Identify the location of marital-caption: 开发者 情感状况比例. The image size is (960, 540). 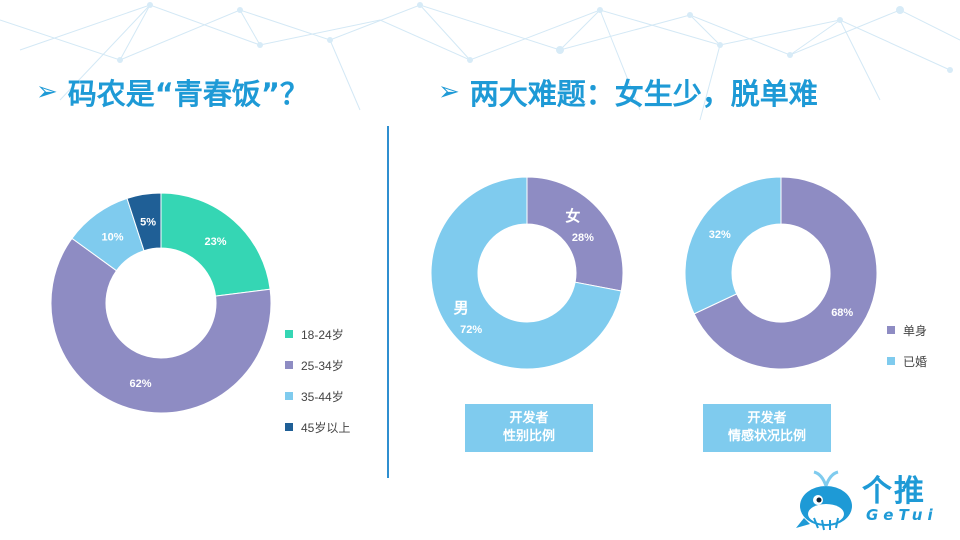
(767, 428).